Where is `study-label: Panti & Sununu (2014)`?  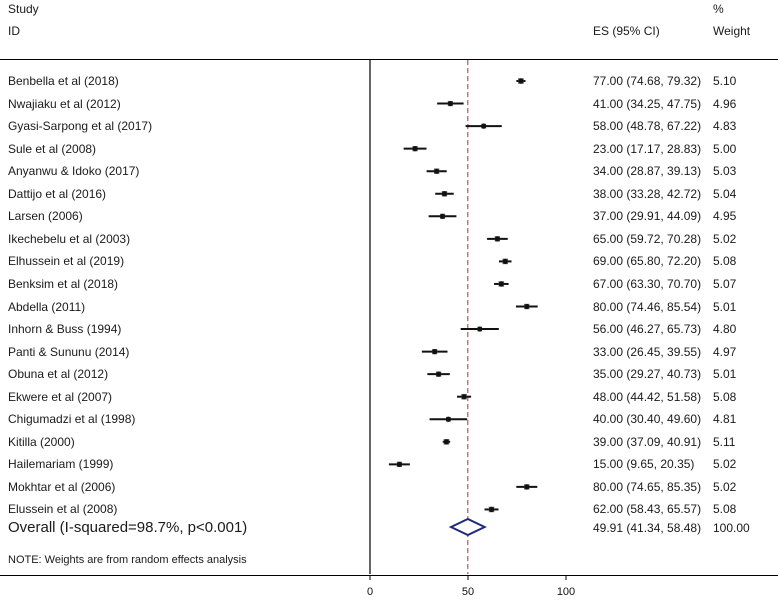 study-label: Panti & Sununu (2014) is located at coordinates (69, 351).